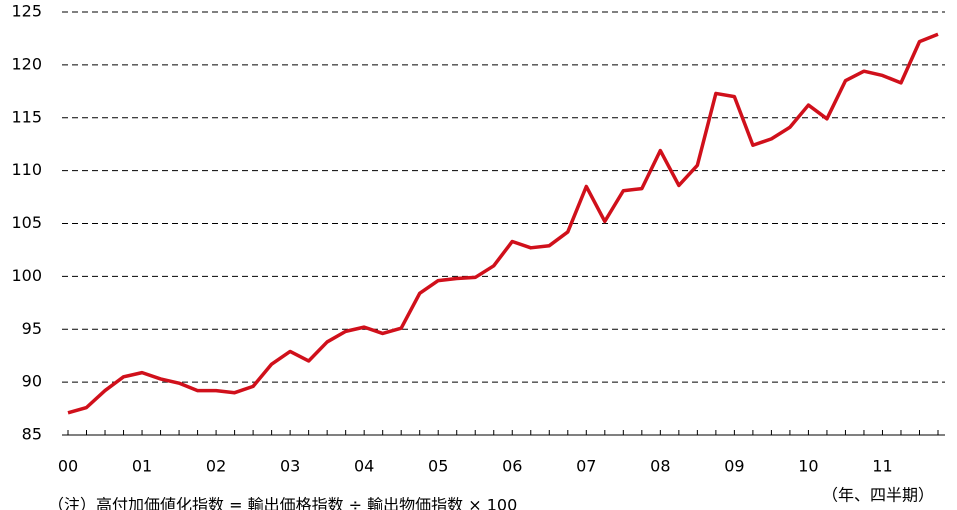  Describe the element at coordinates (68, 466) in the screenshot. I see `x-tick-label: 00` at that location.